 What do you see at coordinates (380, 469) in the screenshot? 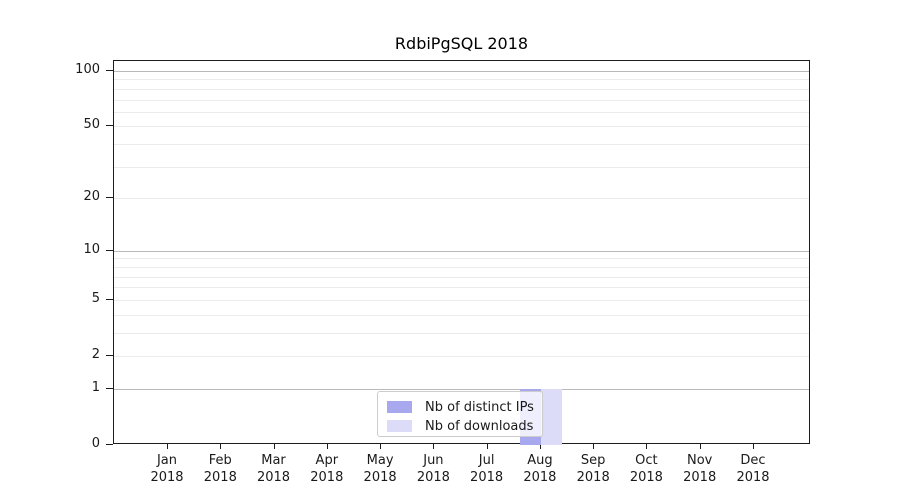
I see `x-tick-label-may: May 2018` at bounding box center [380, 469].